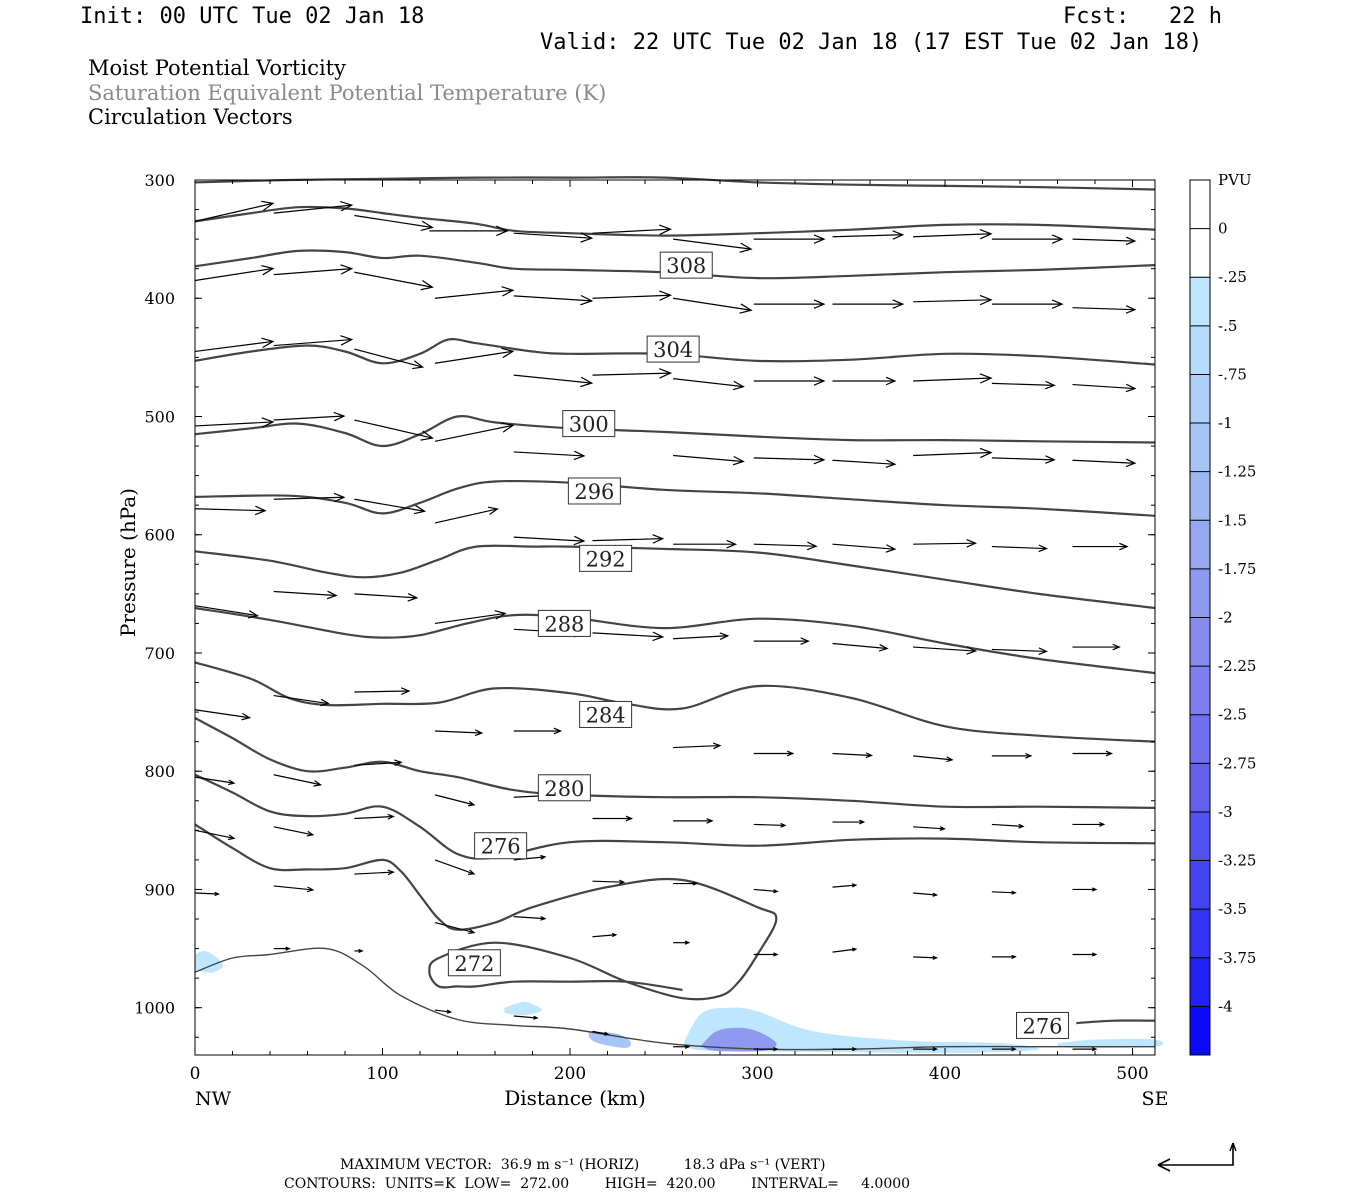  I want to click on contour-label: 292, so click(606, 559).